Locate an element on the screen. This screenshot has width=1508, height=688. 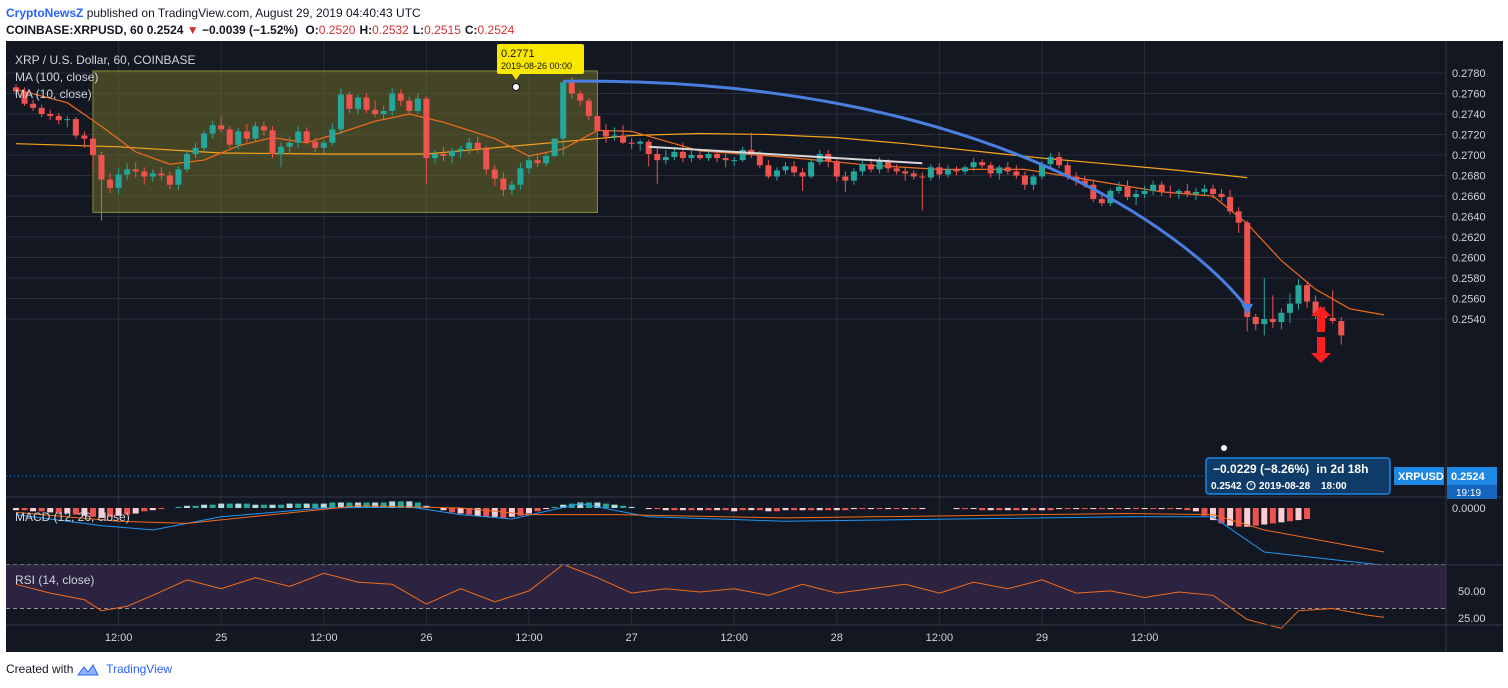
white-trendline is located at coordinates (785, 155).